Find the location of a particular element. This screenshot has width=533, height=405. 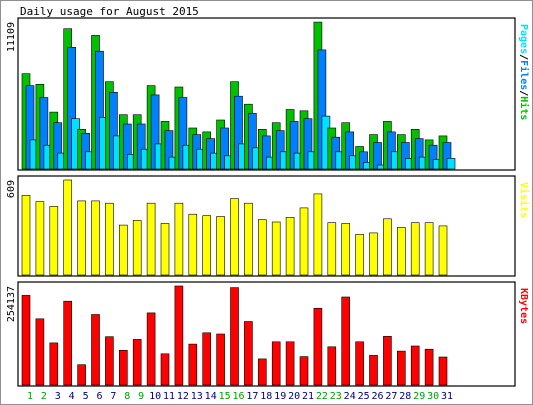

x-tick-label: 27 is located at coordinates (391, 396).